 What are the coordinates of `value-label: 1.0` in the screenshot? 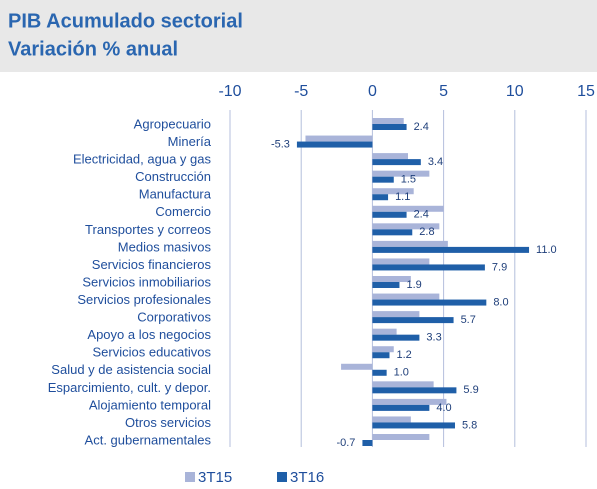 It's located at (401, 373).